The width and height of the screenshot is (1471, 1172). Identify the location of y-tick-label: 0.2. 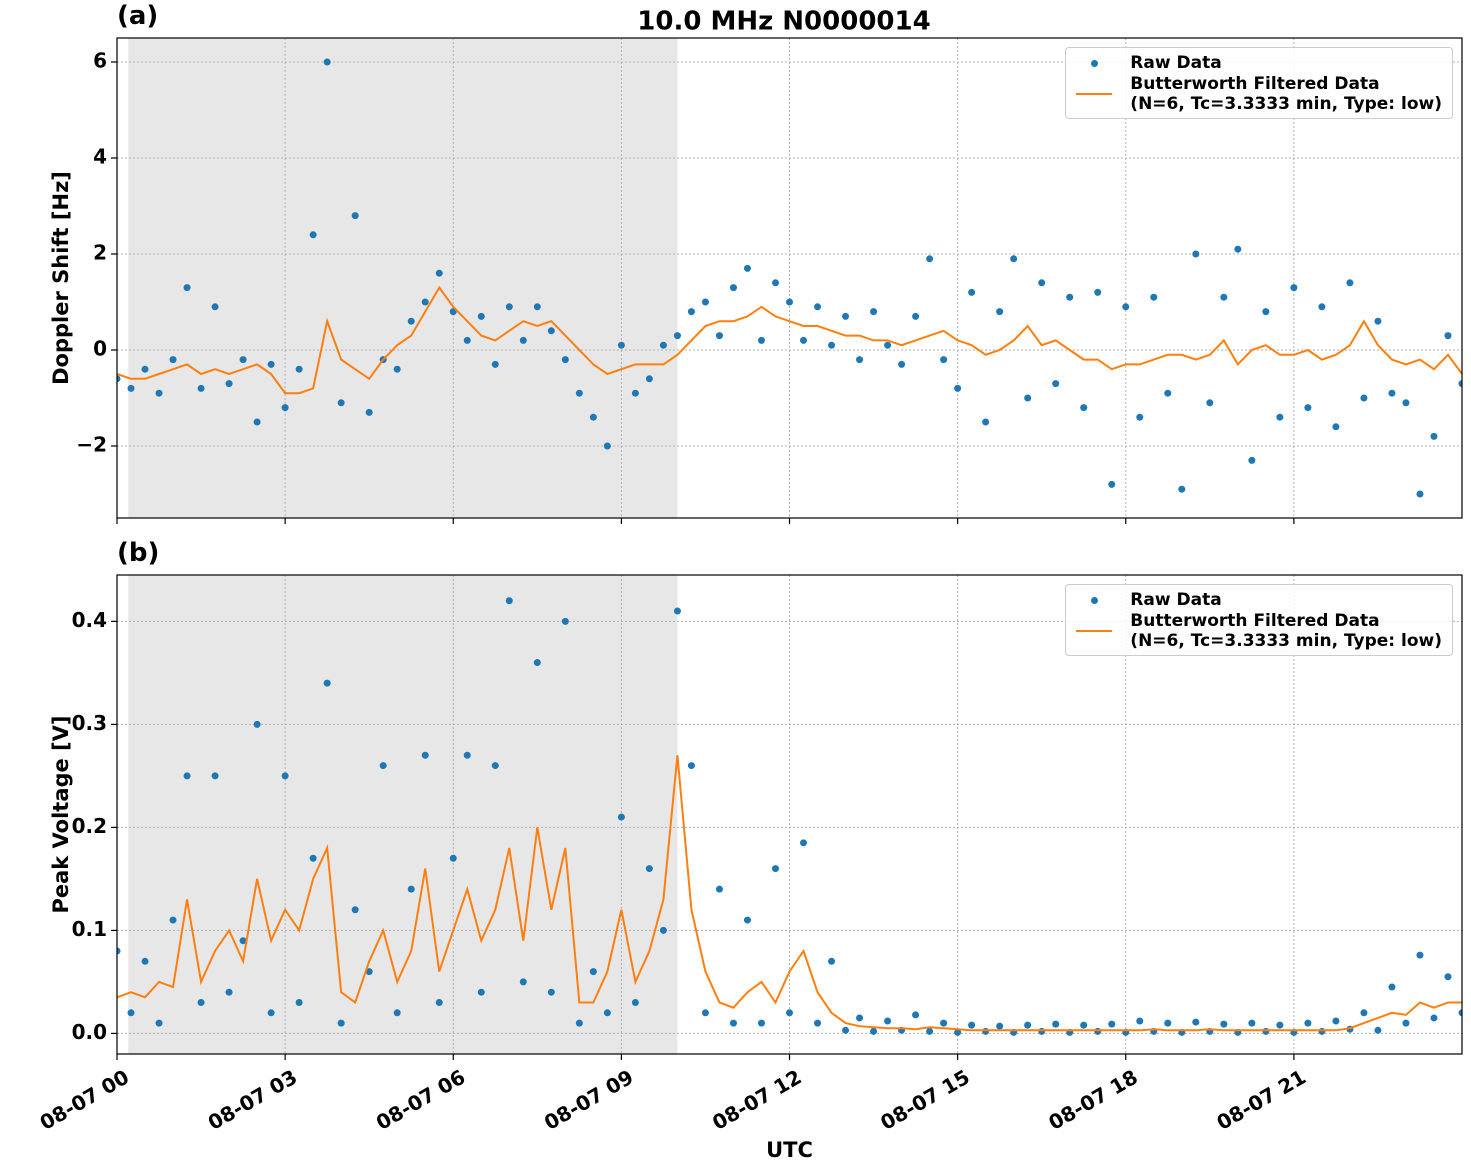
(89, 826).